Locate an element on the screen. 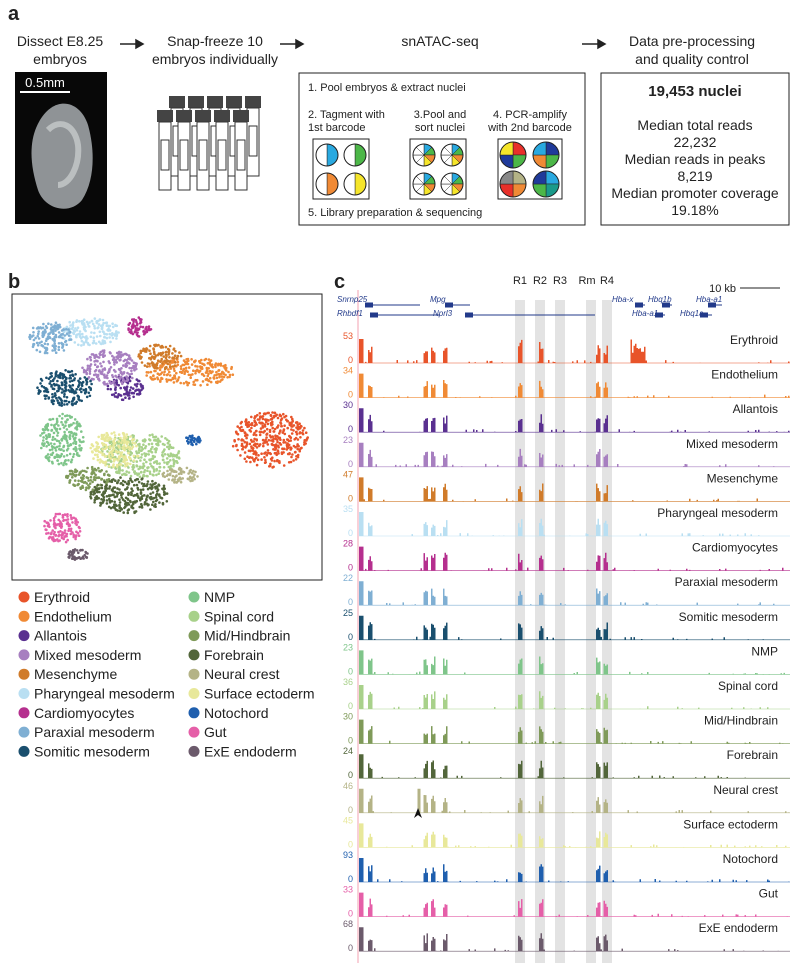  track-max: 47 is located at coordinates (348, 474).